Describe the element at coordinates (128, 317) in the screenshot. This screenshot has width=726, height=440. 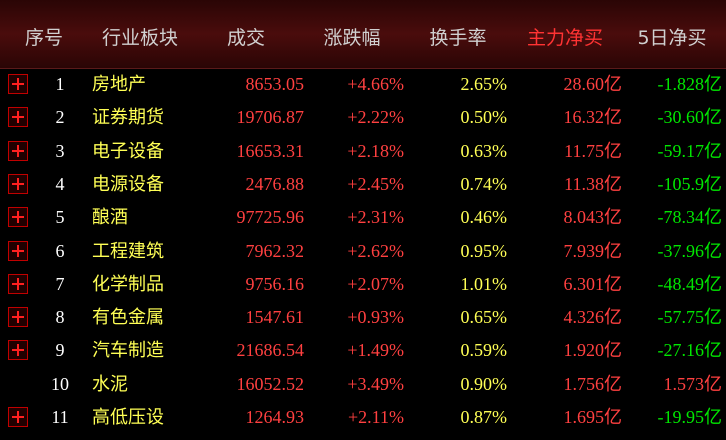
I see `sector: 有色金属` at that location.